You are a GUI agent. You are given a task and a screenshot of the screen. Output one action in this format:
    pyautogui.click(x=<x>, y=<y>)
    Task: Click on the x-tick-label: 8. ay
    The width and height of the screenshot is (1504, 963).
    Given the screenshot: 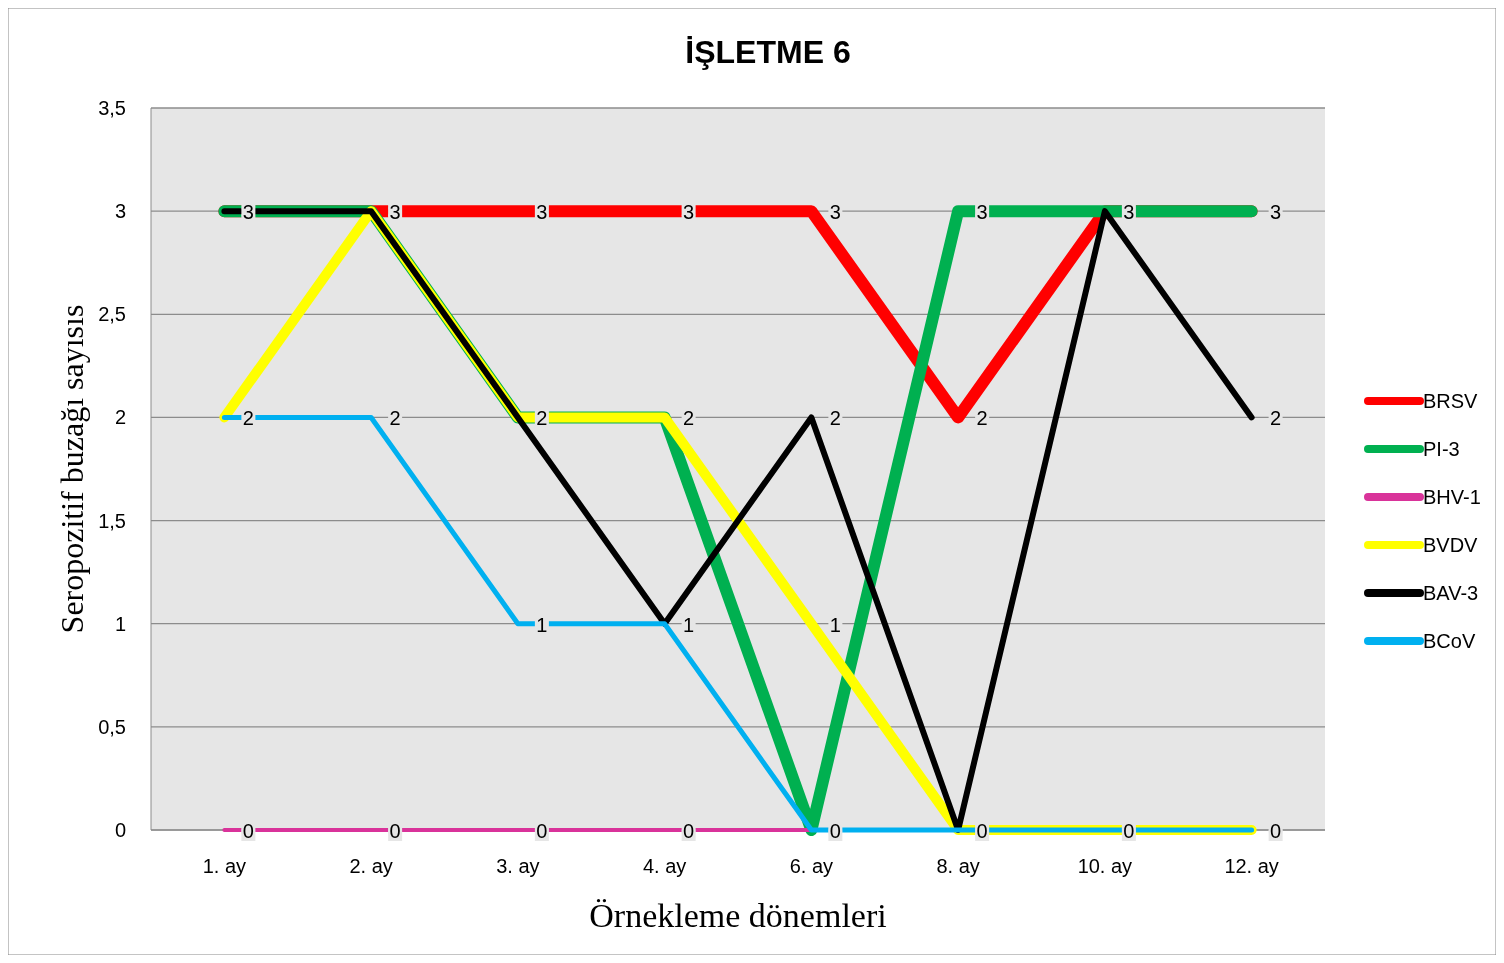 What is the action you would take?
    pyautogui.click(x=958, y=866)
    